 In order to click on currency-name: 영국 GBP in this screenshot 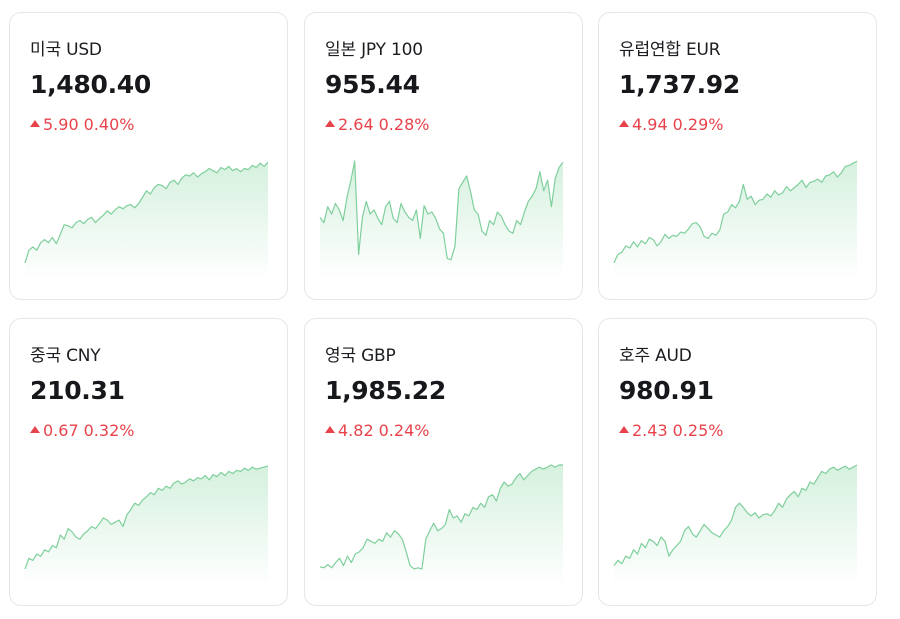, I will do `click(360, 356)`.